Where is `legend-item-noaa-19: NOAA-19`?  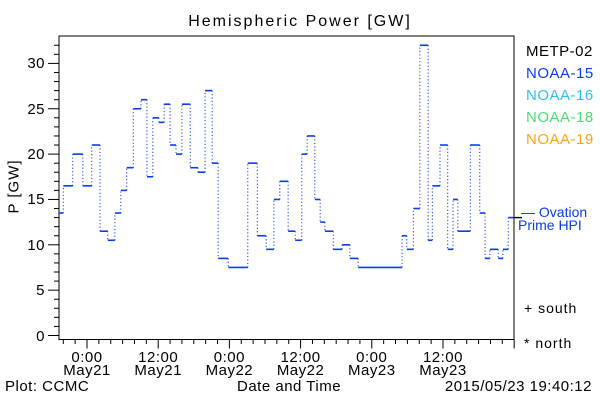 legend-item-noaa-19: NOAA-19 is located at coordinates (560, 139).